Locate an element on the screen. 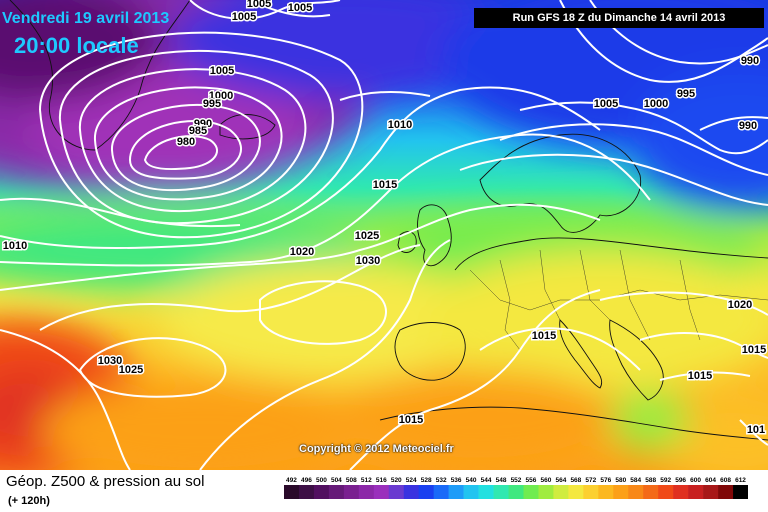  isobar-label: 101 is located at coordinates (756, 430).